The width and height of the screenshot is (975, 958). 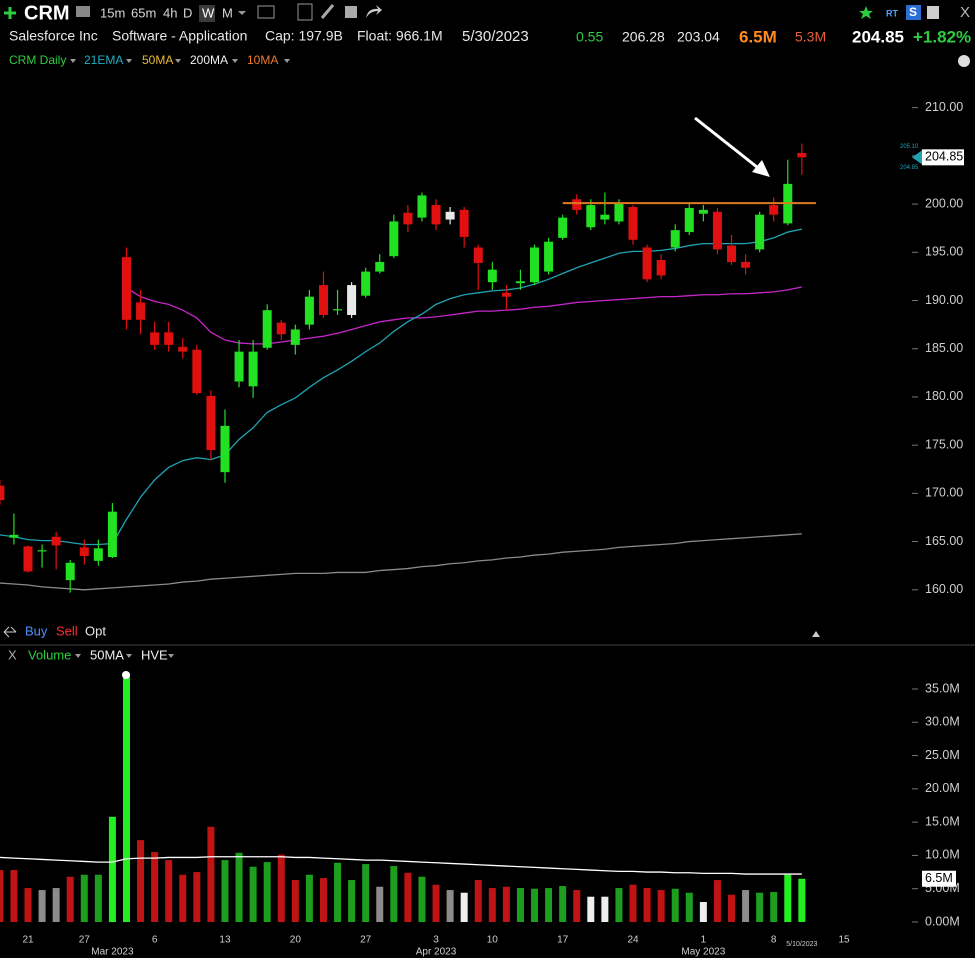 What do you see at coordinates (143, 12) in the screenshot?
I see `timeframe: 65m` at bounding box center [143, 12].